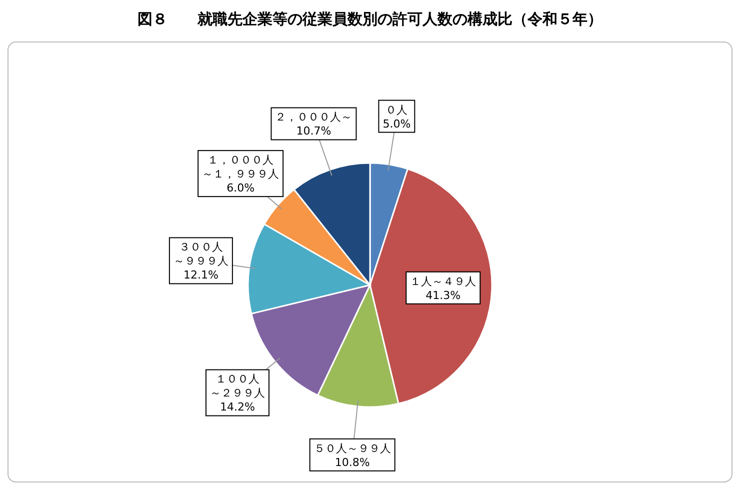 The image size is (740, 490). I want to click on chart-title: 図８ 就職先企業等の従業員数別の許可人数の構成比（令和５年）, so click(370, 19).